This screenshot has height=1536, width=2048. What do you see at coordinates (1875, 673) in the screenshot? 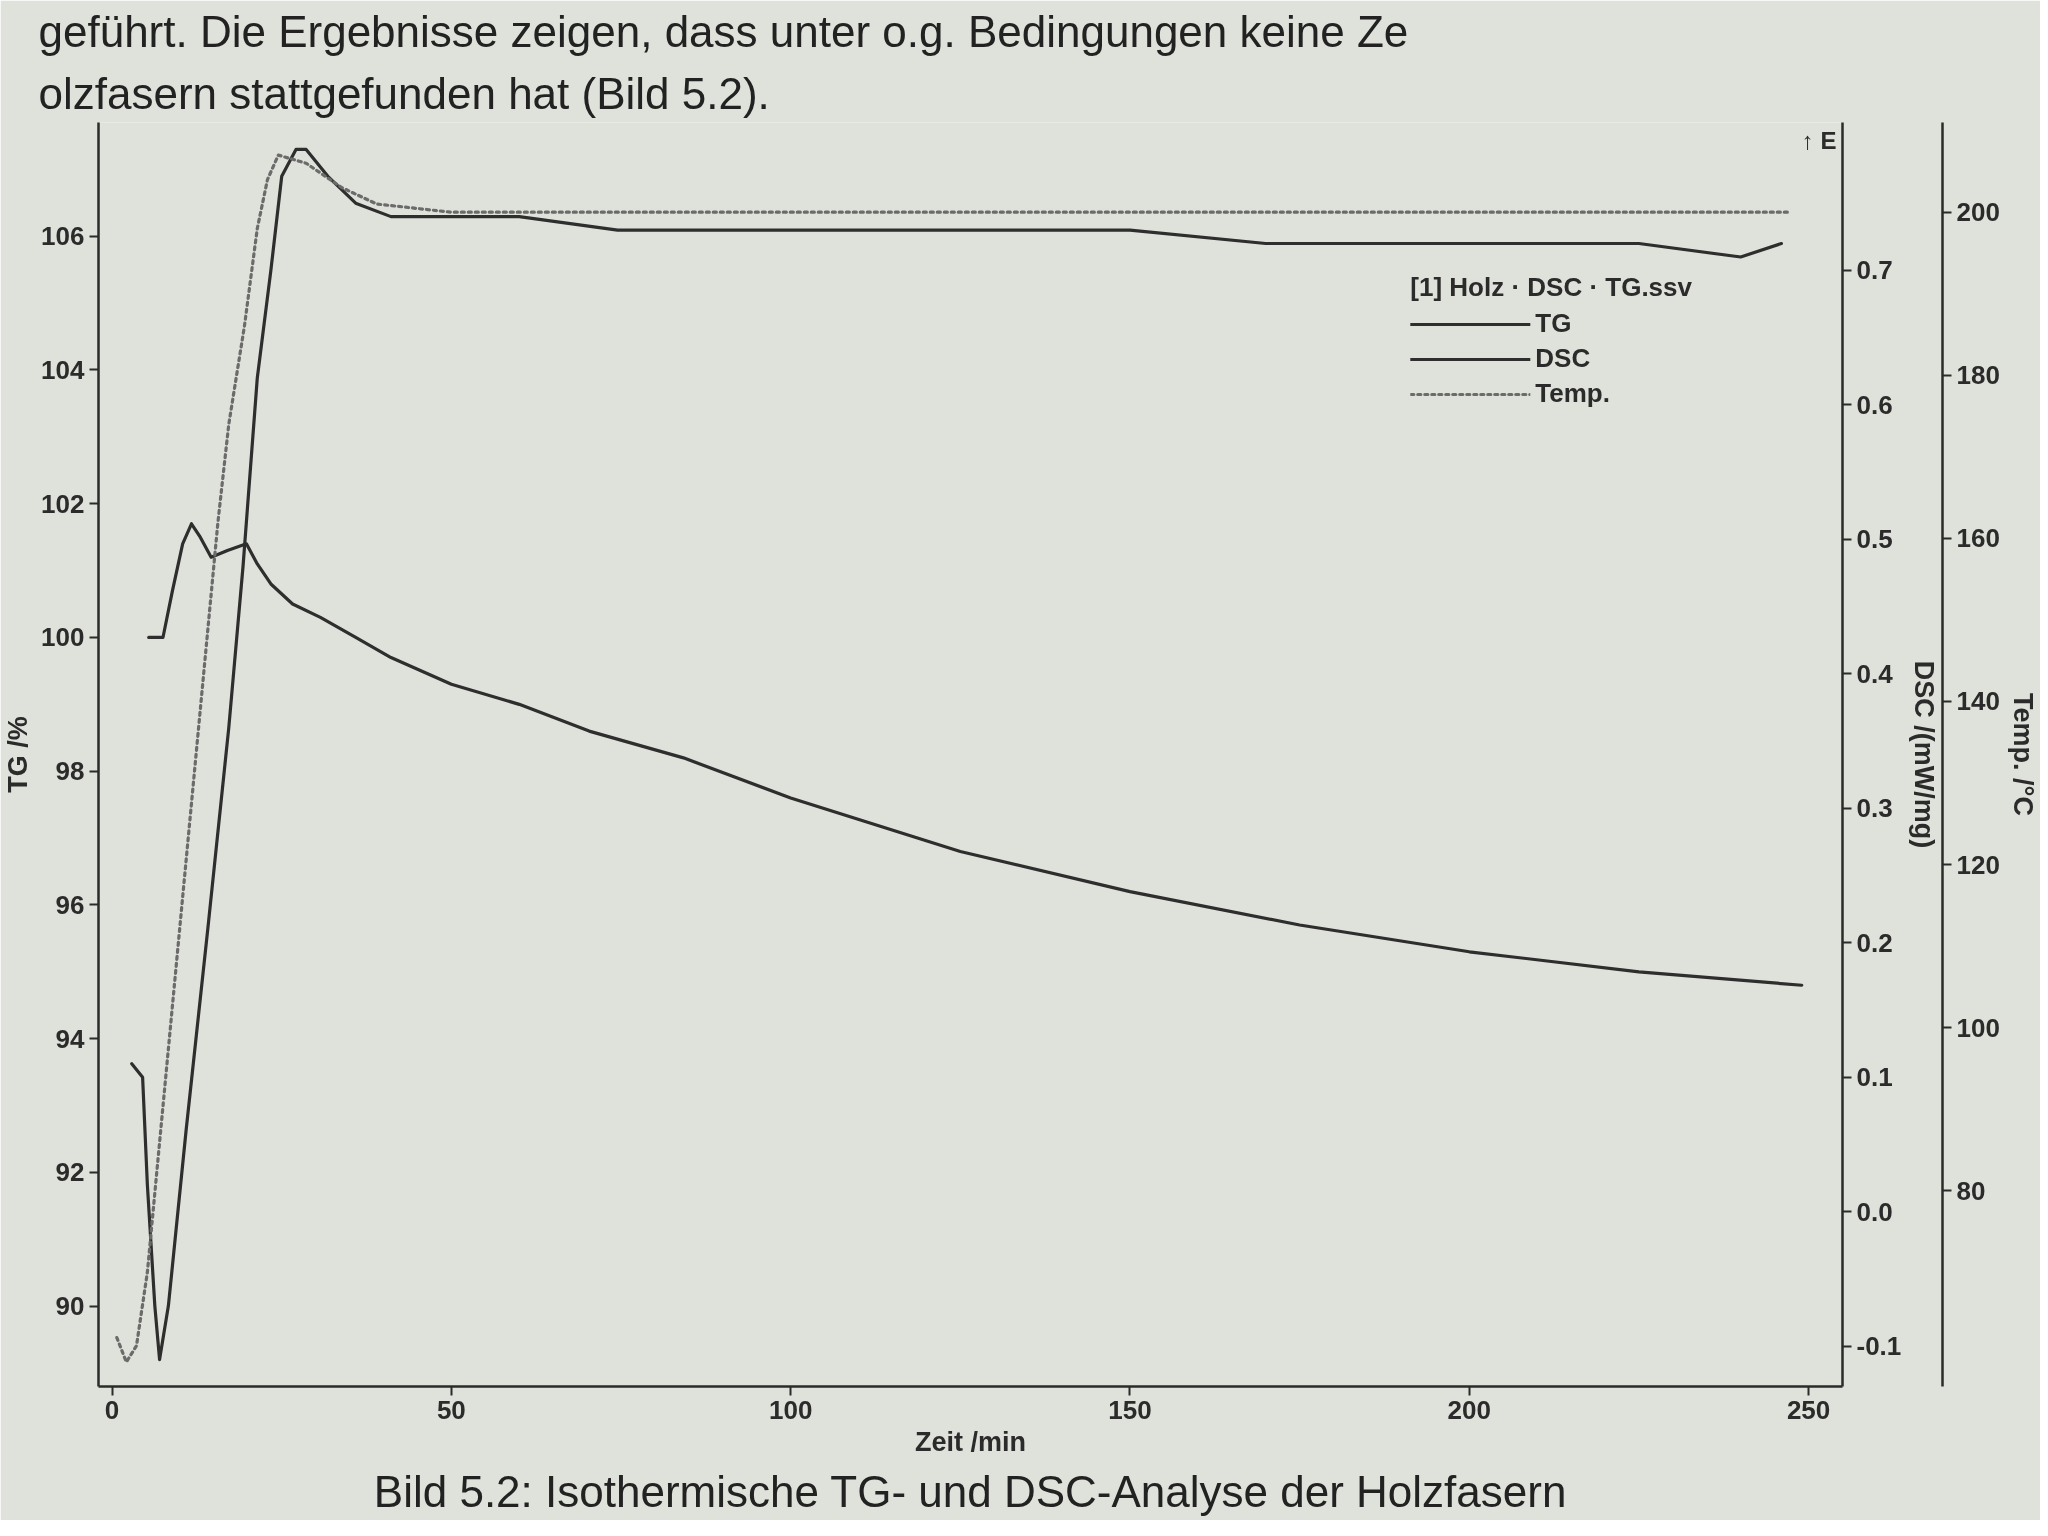
I see `y2-tick-label: 0.4` at bounding box center [1875, 673].